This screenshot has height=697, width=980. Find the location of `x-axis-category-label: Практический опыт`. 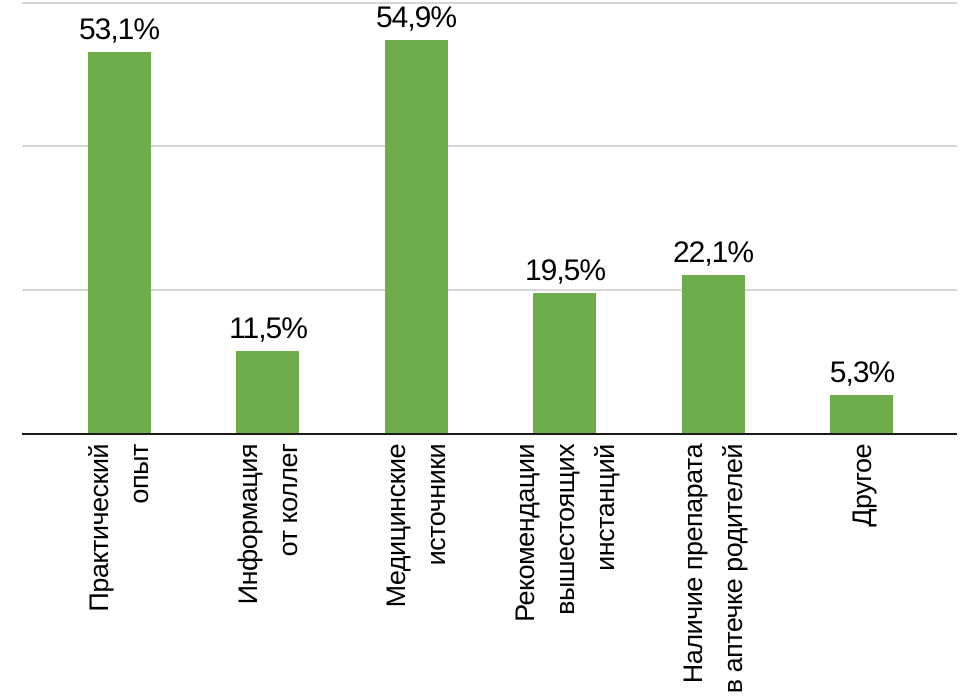

x-axis-category-label: Практический опыт is located at coordinates (119, 528).